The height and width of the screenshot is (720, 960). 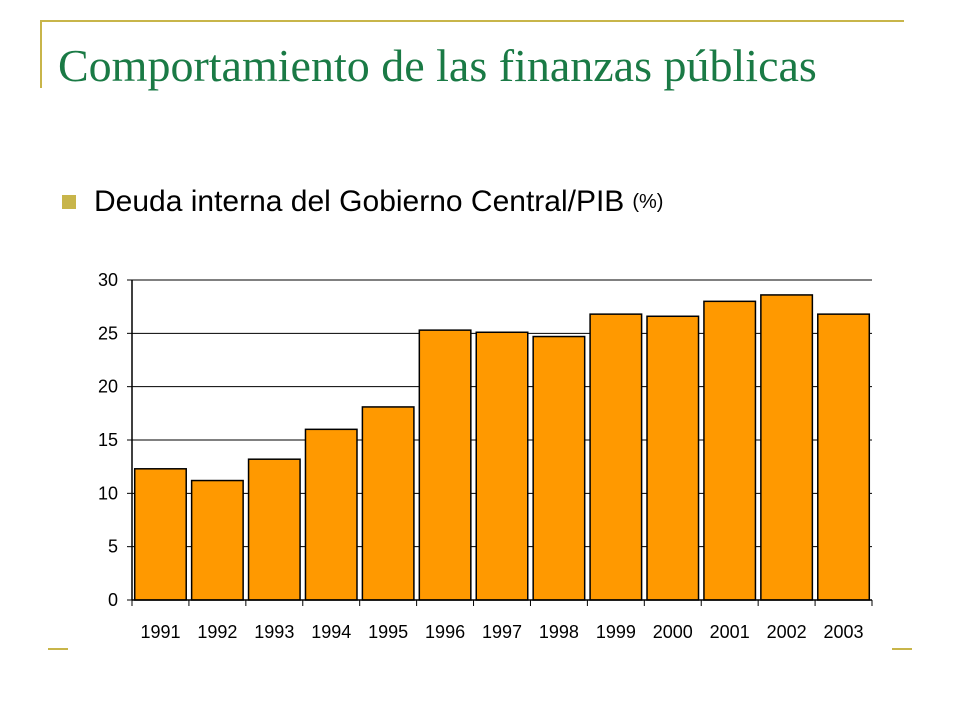 What do you see at coordinates (902, 649) in the screenshot?
I see `frame-bottom-right-line` at bounding box center [902, 649].